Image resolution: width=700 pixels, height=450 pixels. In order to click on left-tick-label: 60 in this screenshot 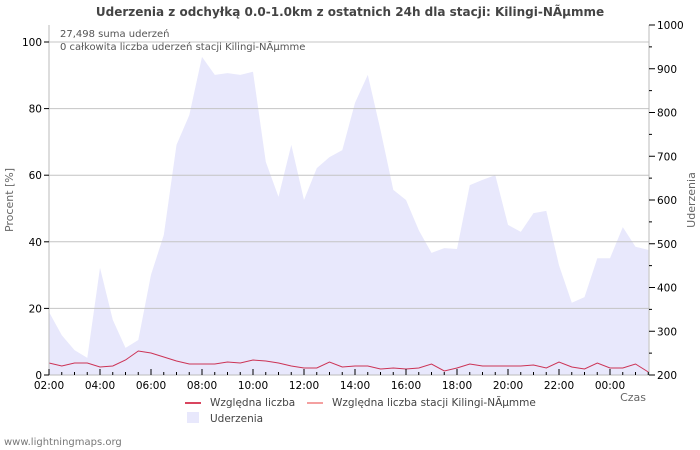, I will do `click(35, 176)`.